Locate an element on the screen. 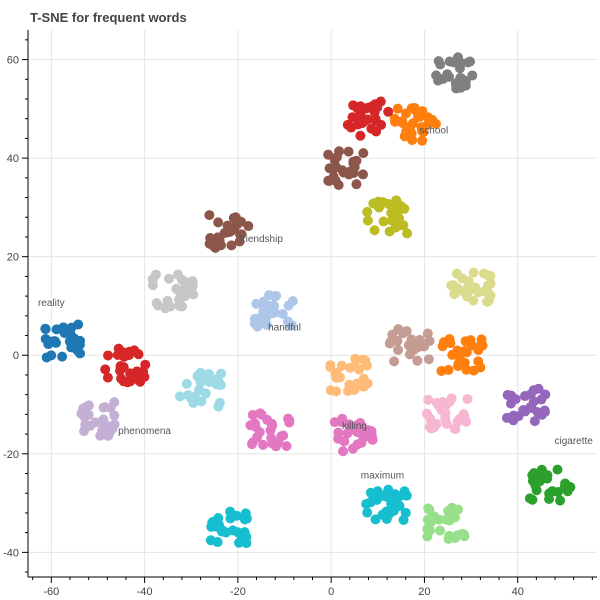 The height and width of the screenshot is (600, 600). y-tick-label: 0 is located at coordinates (16, 356).